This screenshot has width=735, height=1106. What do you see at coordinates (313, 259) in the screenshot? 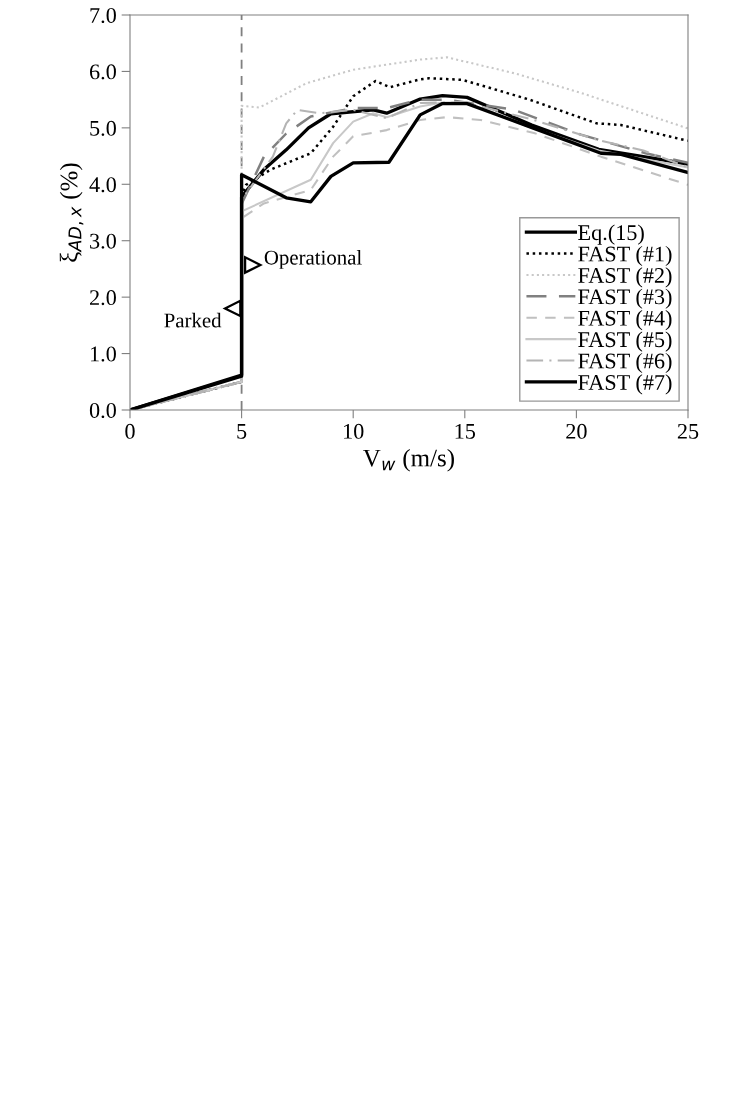
I see `annotation: Operational` at bounding box center [313, 259].